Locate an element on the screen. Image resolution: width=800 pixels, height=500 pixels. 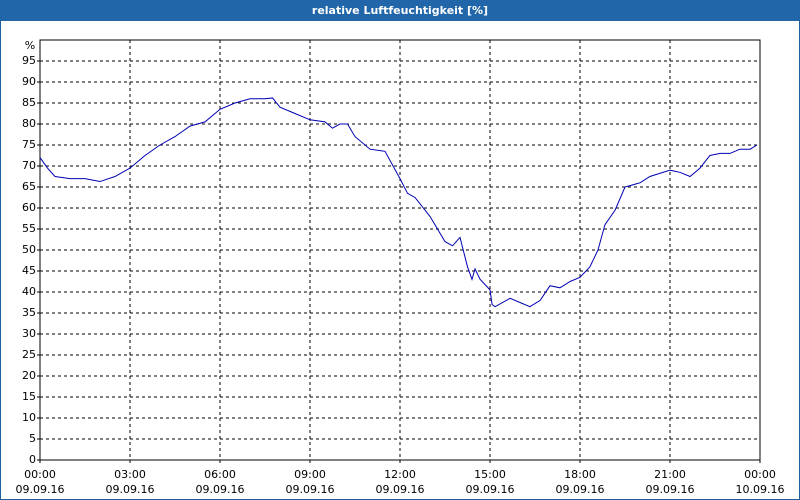
y-tick-label: 50 is located at coordinates (29, 249).